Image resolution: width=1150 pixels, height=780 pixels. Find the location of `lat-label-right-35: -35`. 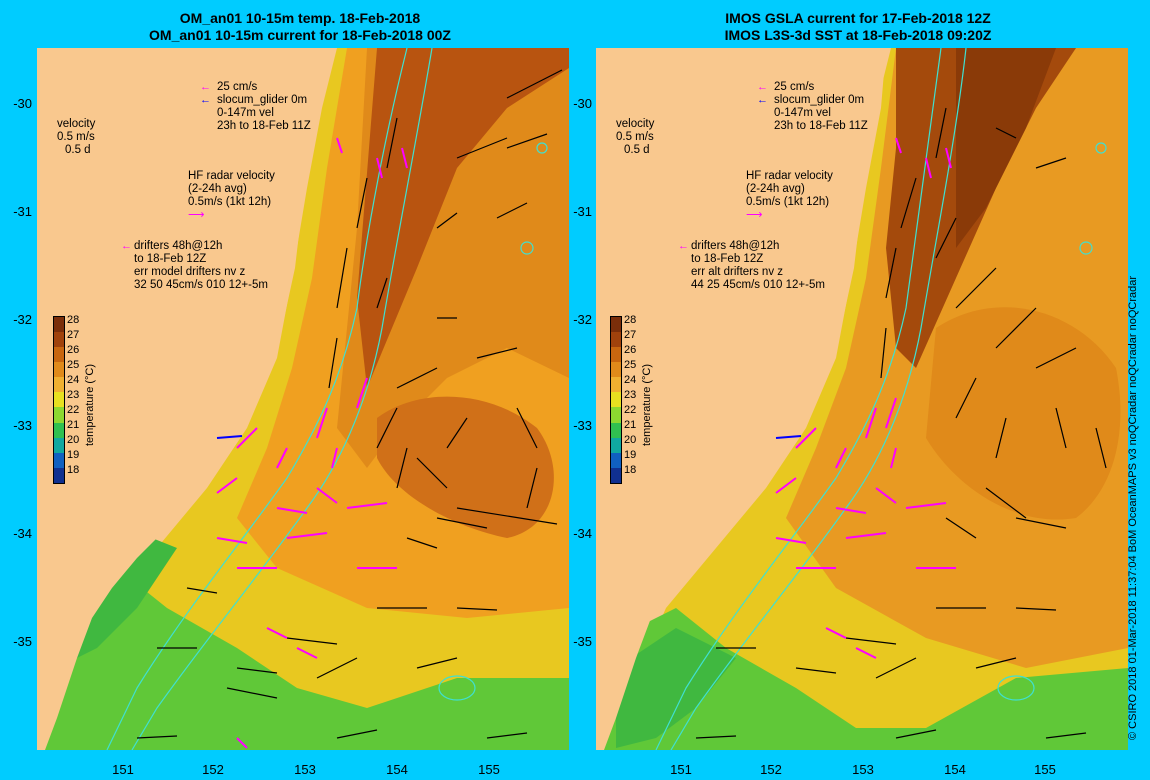

lat-label-right-35: -35 is located at coordinates (582, 641).